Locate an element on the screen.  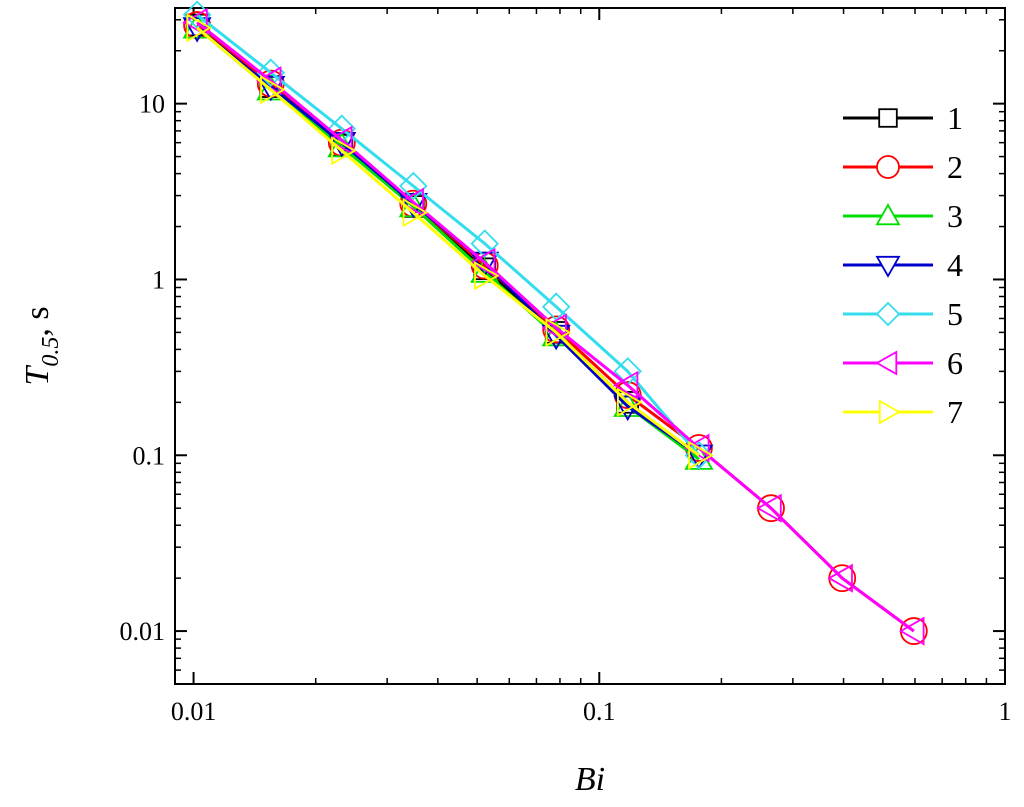
x-tick-label: 0.01 is located at coordinates (194, 711).